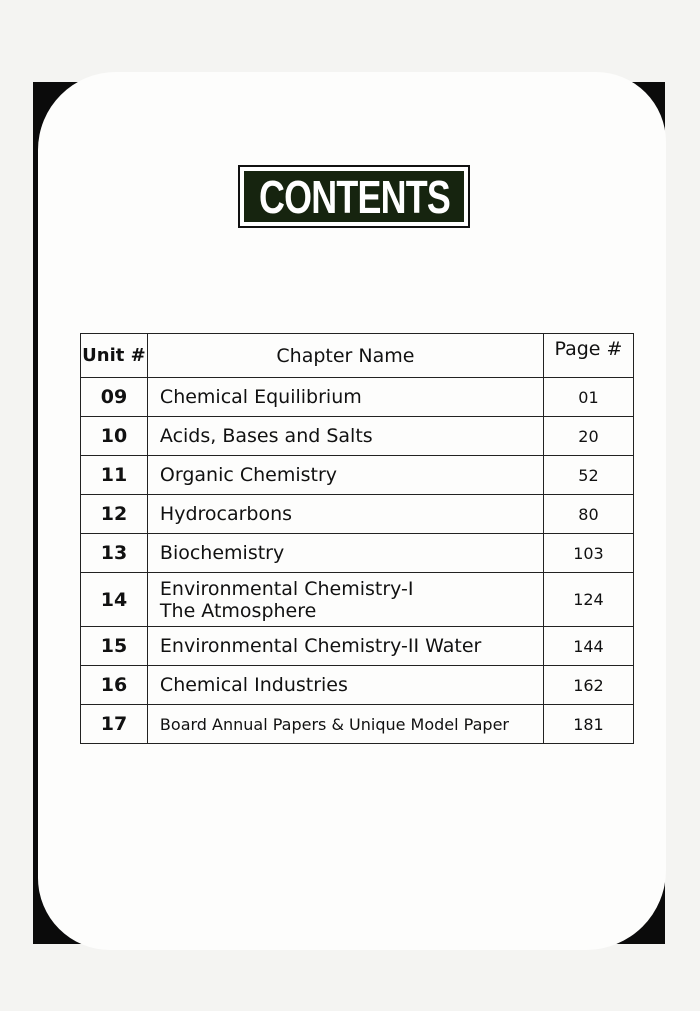 This screenshot has width=700, height=1011. Describe the element at coordinates (588, 355) in the screenshot. I see `header-page: Page #` at that location.